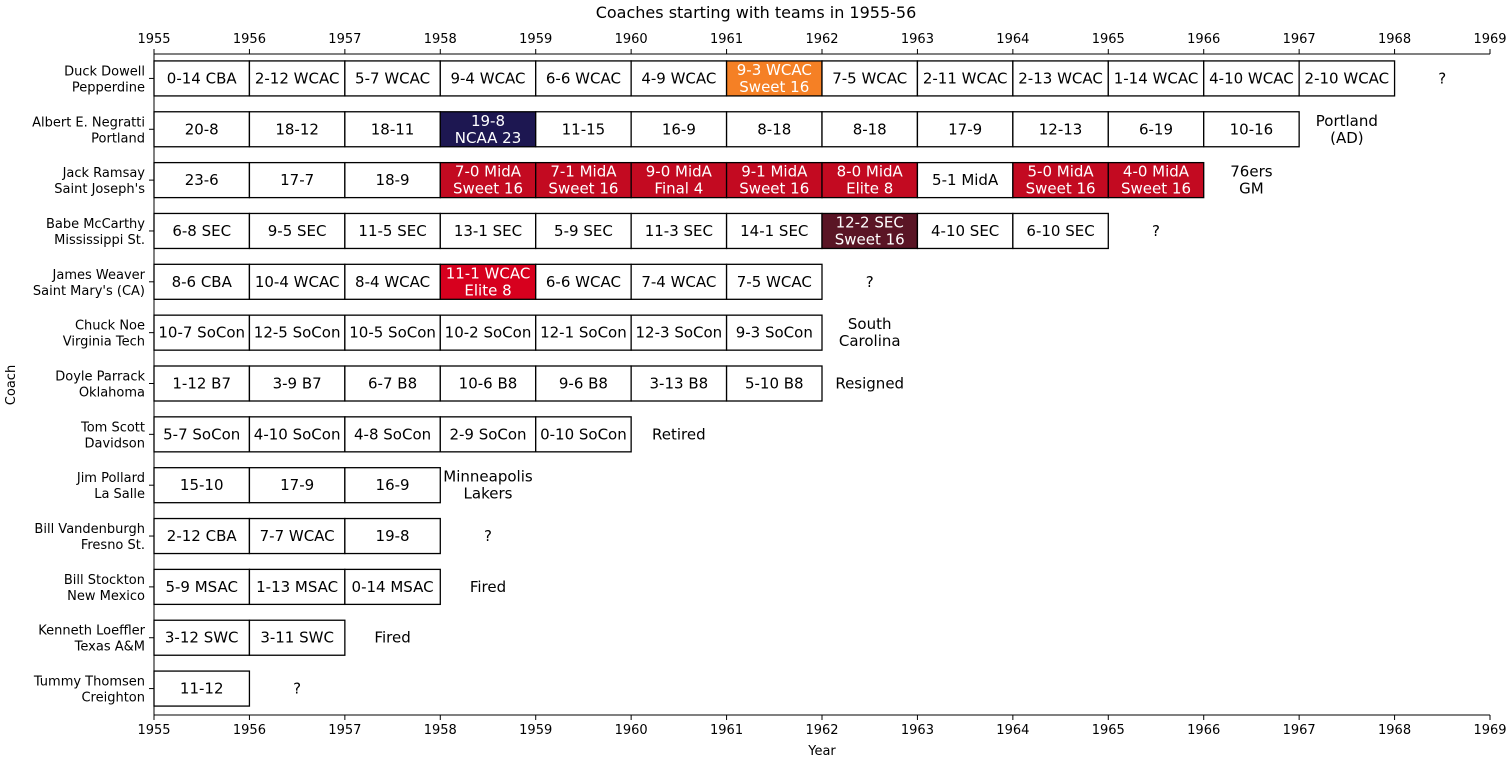 The image size is (1512, 762). Describe the element at coordinates (756, 12) in the screenshot. I see `chart-title: Coaches starting with teams in 1955-56` at that location.